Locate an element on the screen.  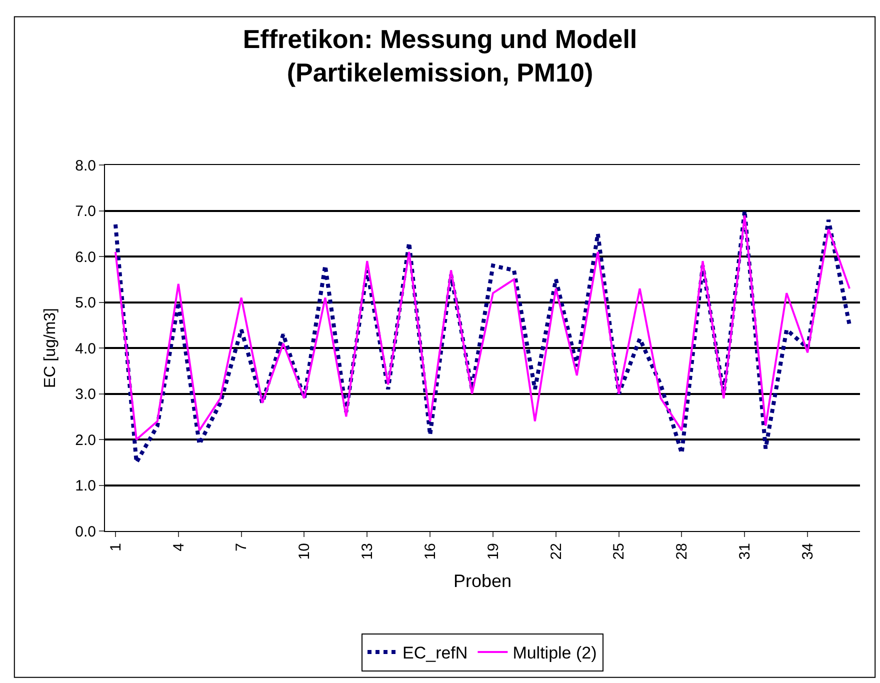
x-tick-label: 13 is located at coordinates (367, 551).